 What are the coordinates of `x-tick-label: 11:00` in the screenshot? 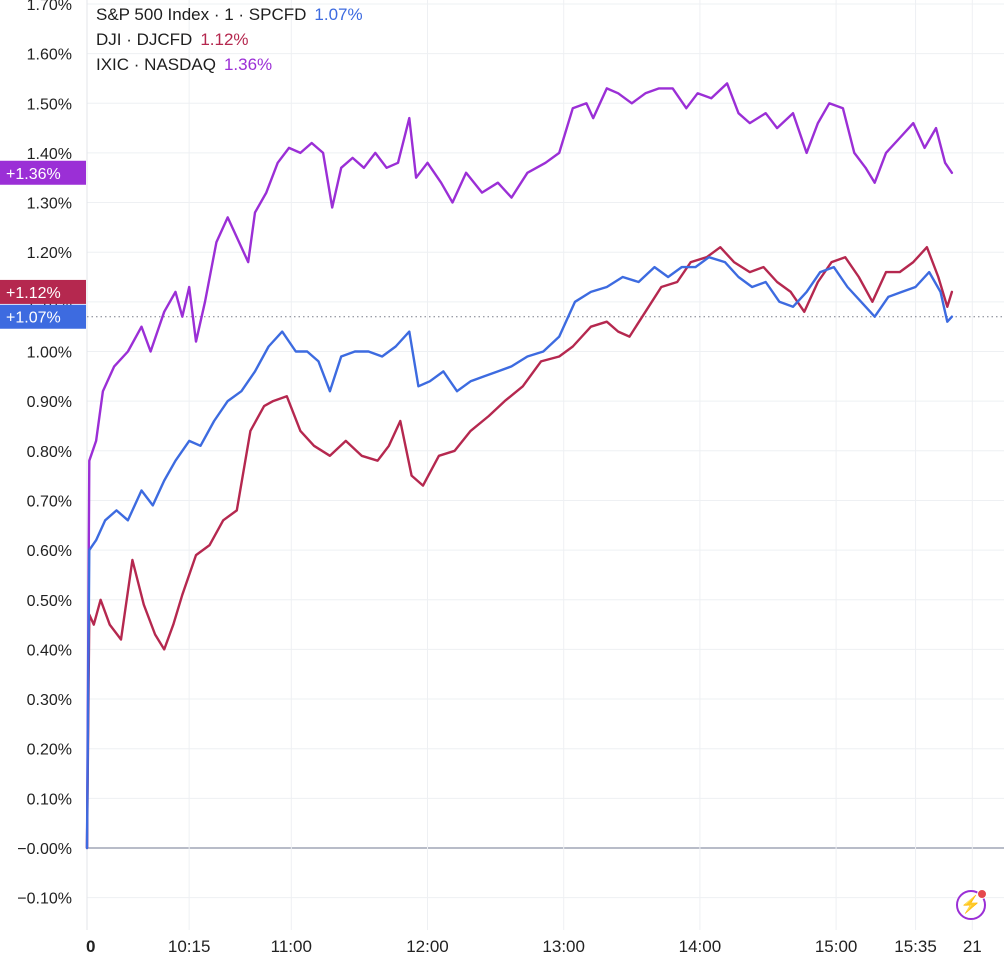 It's located at (291, 946).